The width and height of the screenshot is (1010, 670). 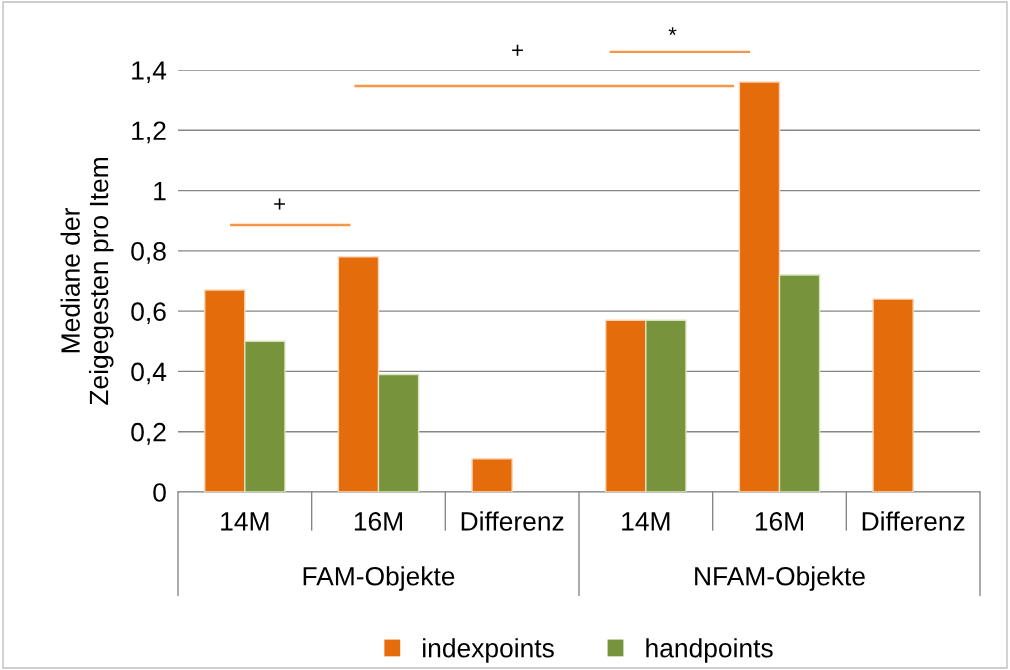 I want to click on y-tick-label: 1, so click(x=160, y=191).